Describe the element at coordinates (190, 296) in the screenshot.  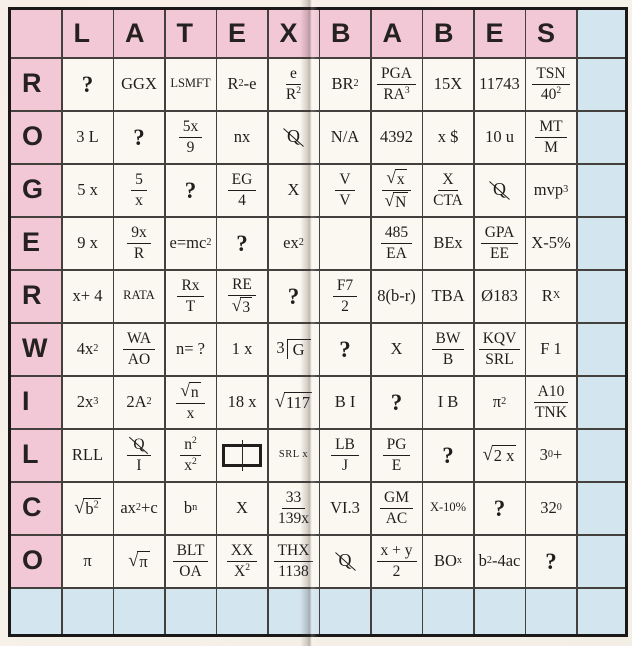
I see `grid-cell-r4c2: Rx T` at that location.